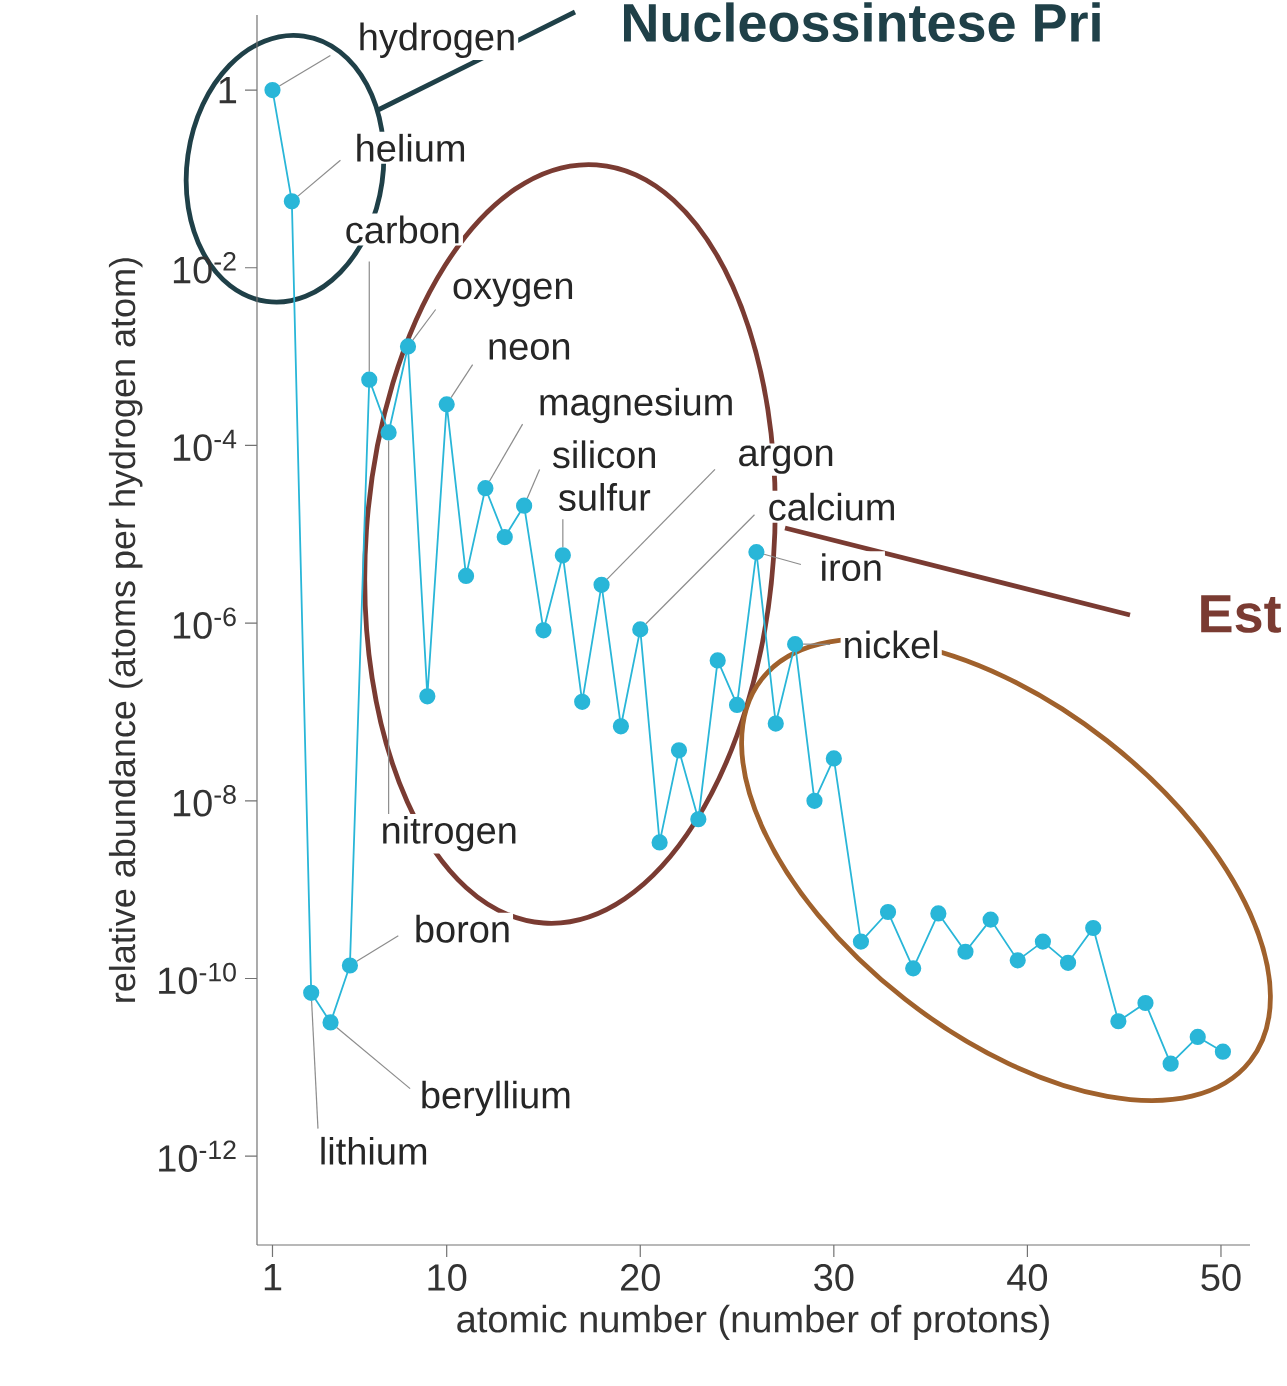 The image size is (1287, 1386). Describe the element at coordinates (834, 1277) in the screenshot. I see `x-tick-label: 30` at that location.